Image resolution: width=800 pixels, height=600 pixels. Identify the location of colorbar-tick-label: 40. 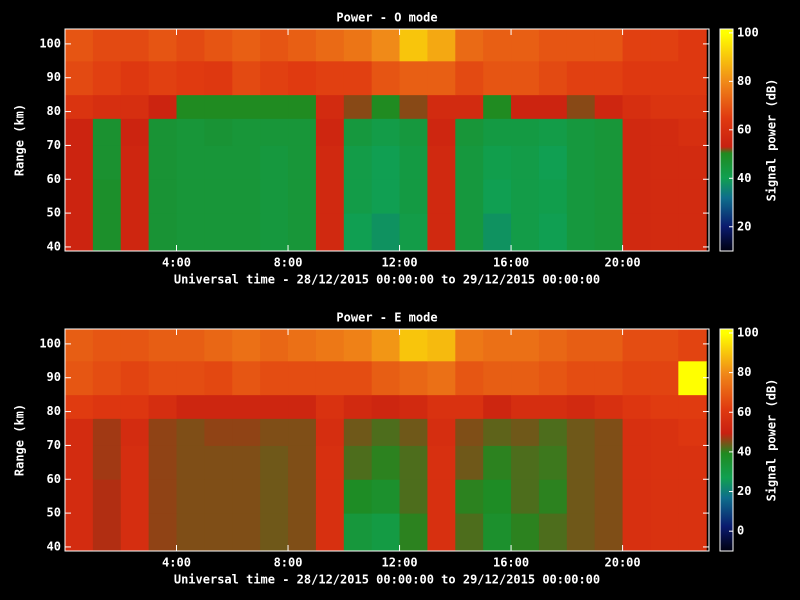
(744, 451).